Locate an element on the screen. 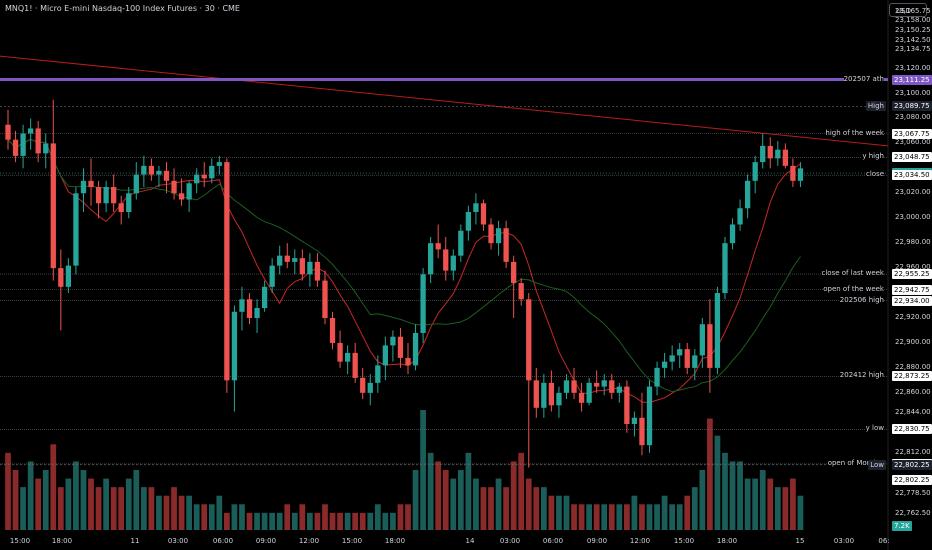 The width and height of the screenshot is (932, 550). time-tick-label: 06: is located at coordinates (884, 541).